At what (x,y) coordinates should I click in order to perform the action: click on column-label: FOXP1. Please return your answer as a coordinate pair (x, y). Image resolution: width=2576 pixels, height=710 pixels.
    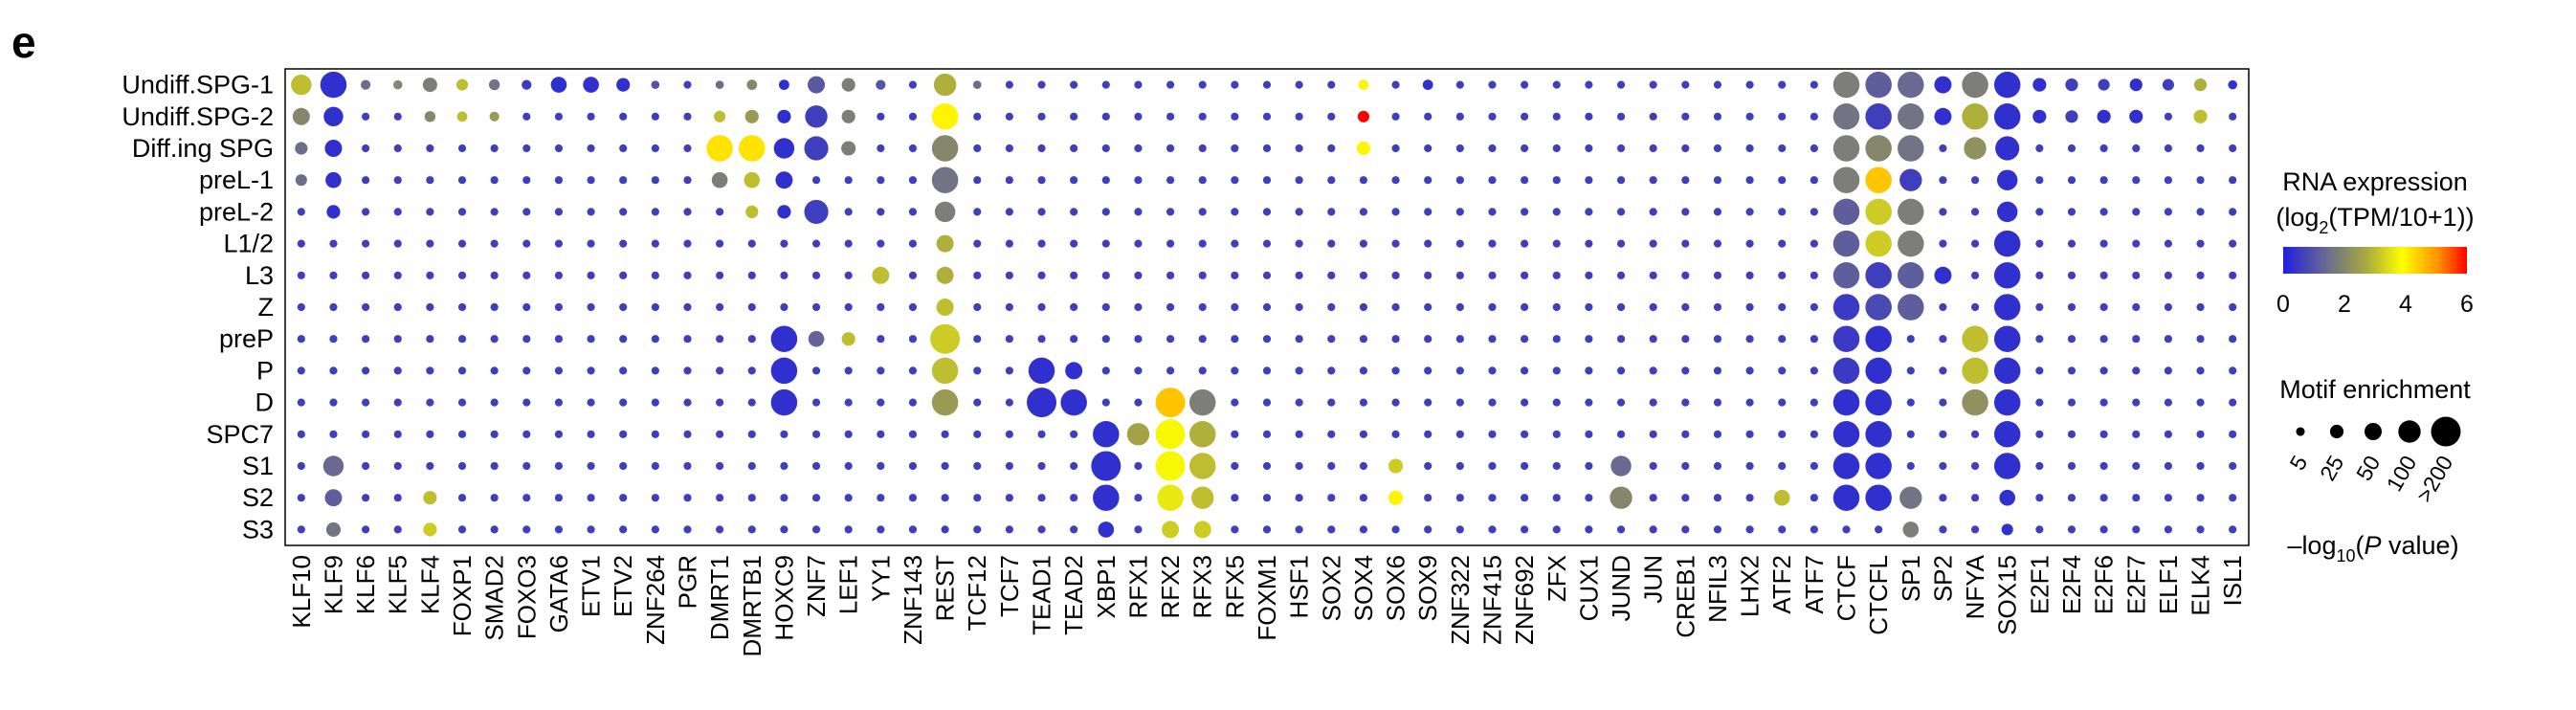
    Looking at the image, I should click on (462, 595).